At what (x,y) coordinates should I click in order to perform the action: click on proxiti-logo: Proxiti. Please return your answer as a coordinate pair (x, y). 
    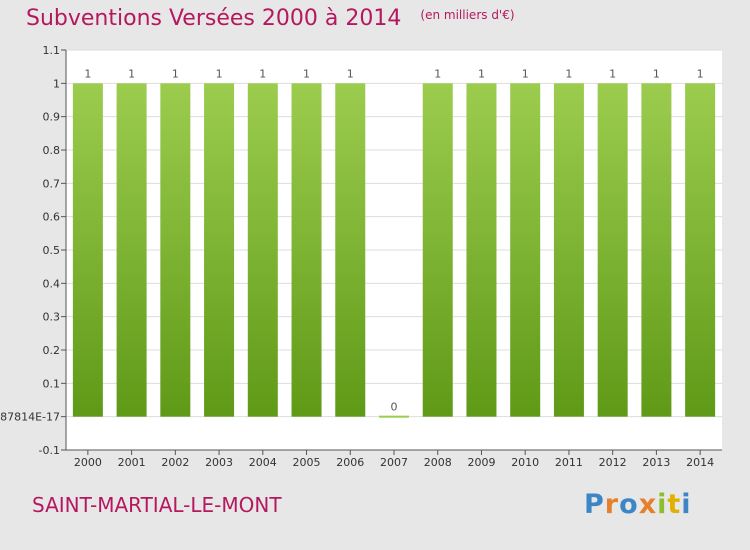
    Looking at the image, I should click on (638, 504).